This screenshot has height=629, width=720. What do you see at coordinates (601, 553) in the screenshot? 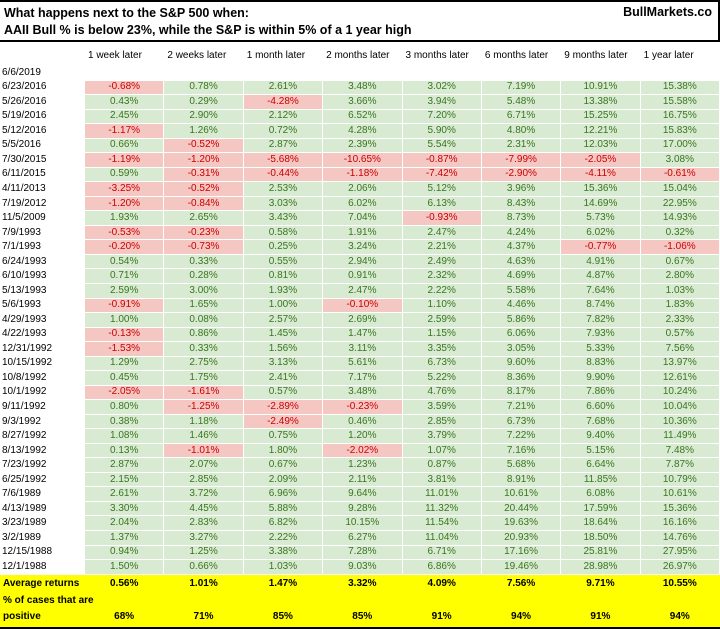
I see `return-cell: 25.81%` at bounding box center [601, 553].